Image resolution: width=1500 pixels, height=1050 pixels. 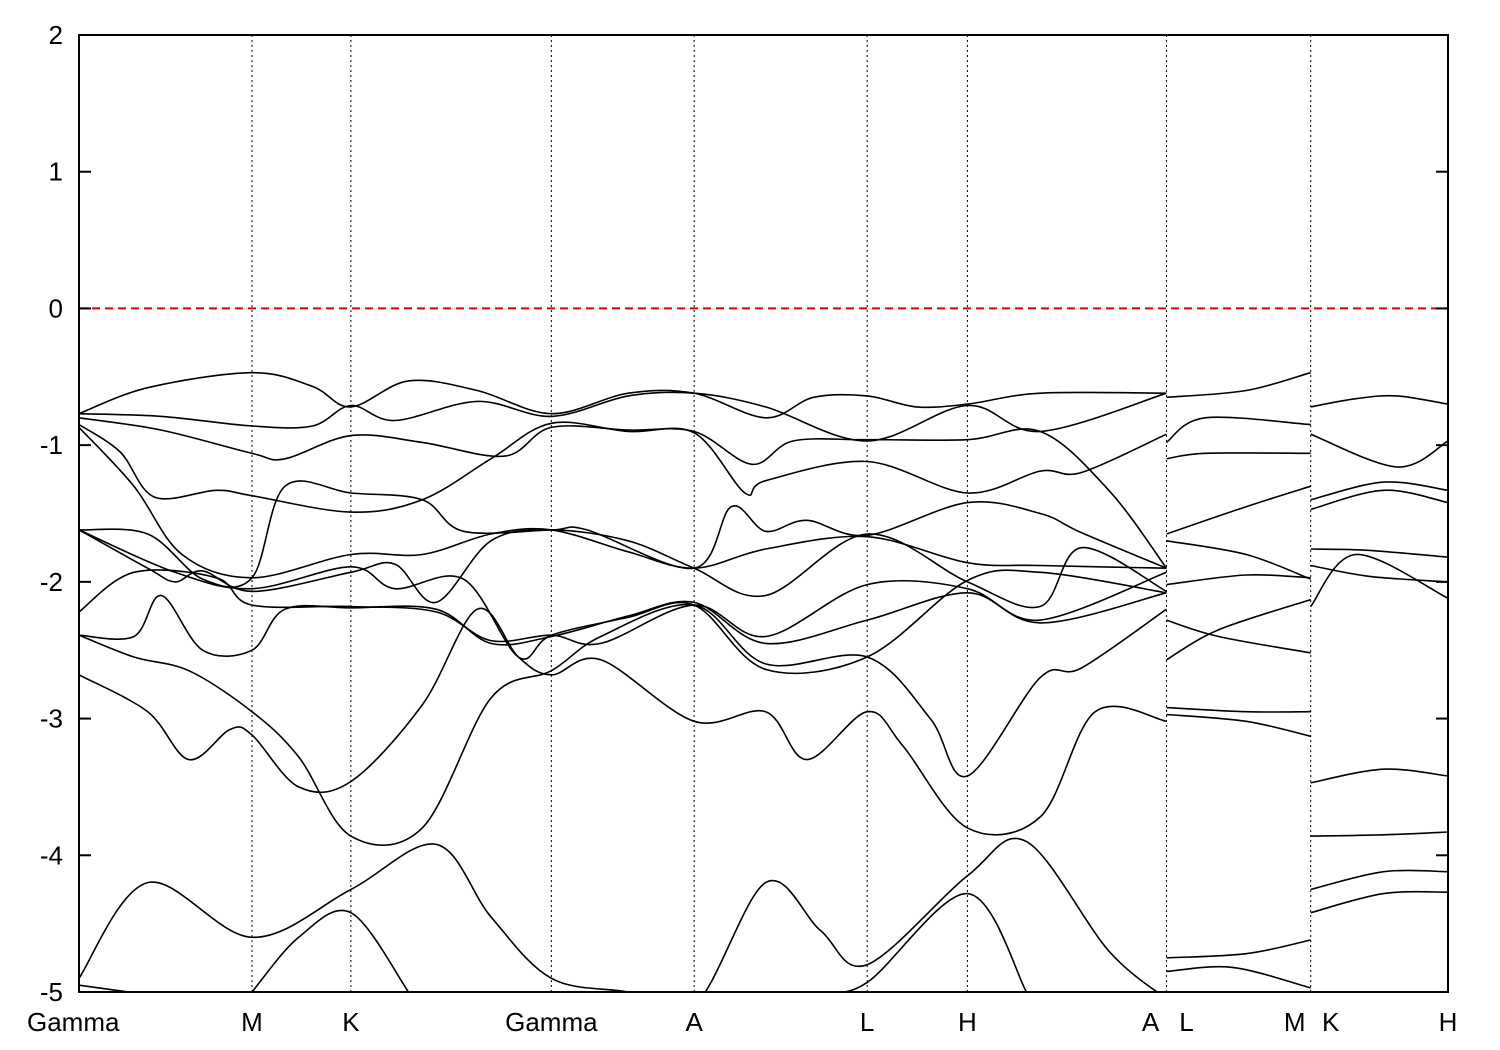 I want to click on y-tick-label: 1, so click(x=56, y=172).